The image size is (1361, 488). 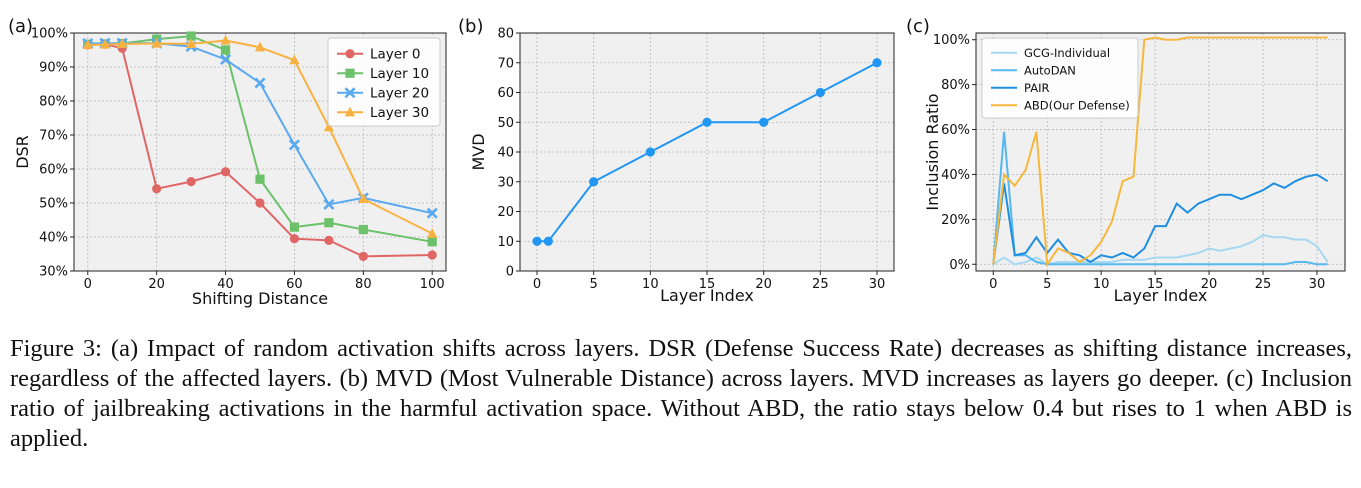 What do you see at coordinates (53, 272) in the screenshot?
I see `y-tick-label: 30%` at bounding box center [53, 272].